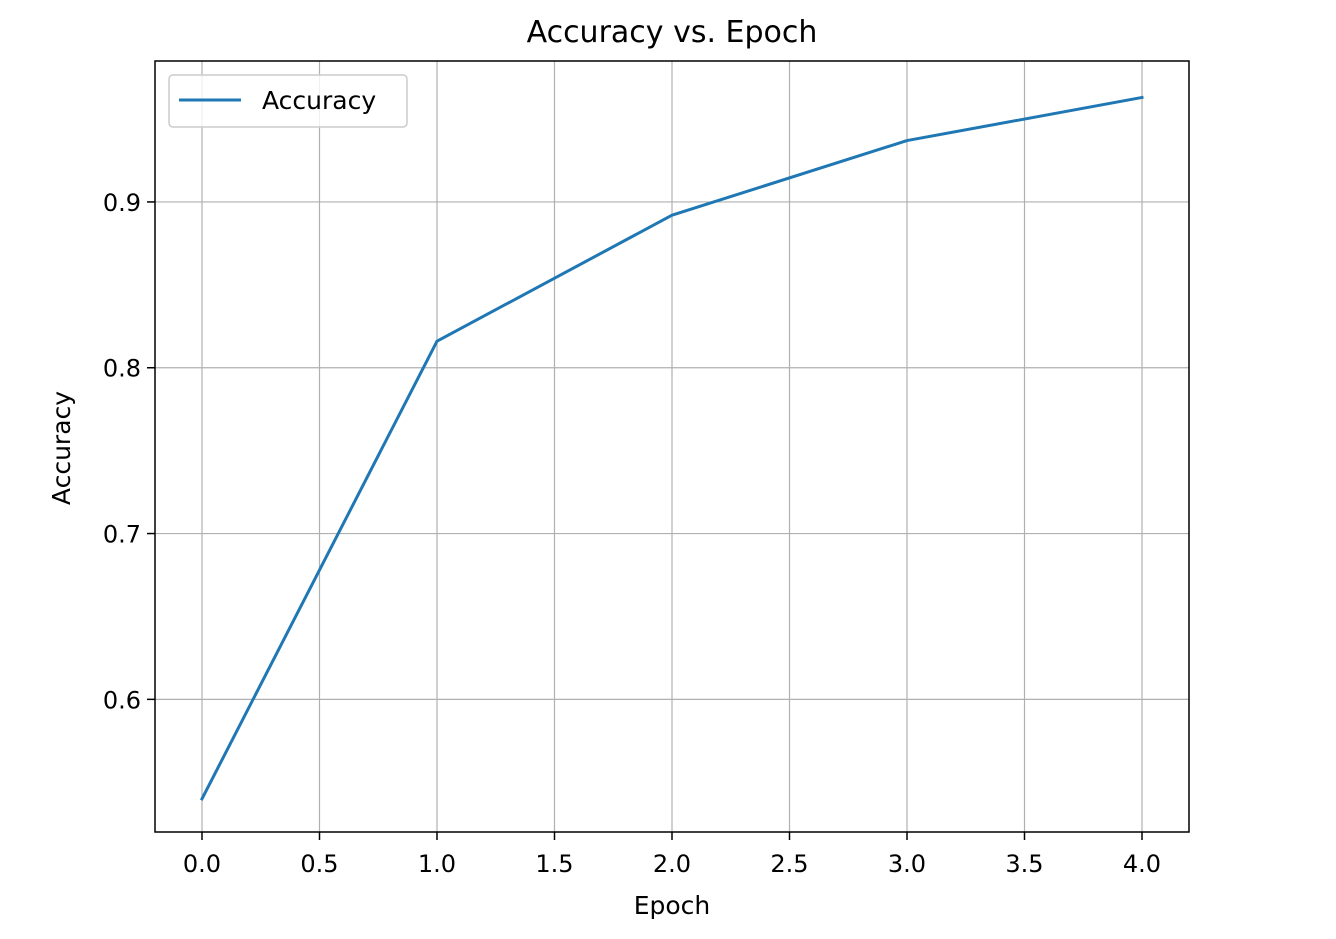  I want to click on x-tick-label: 0.0, so click(202, 864).